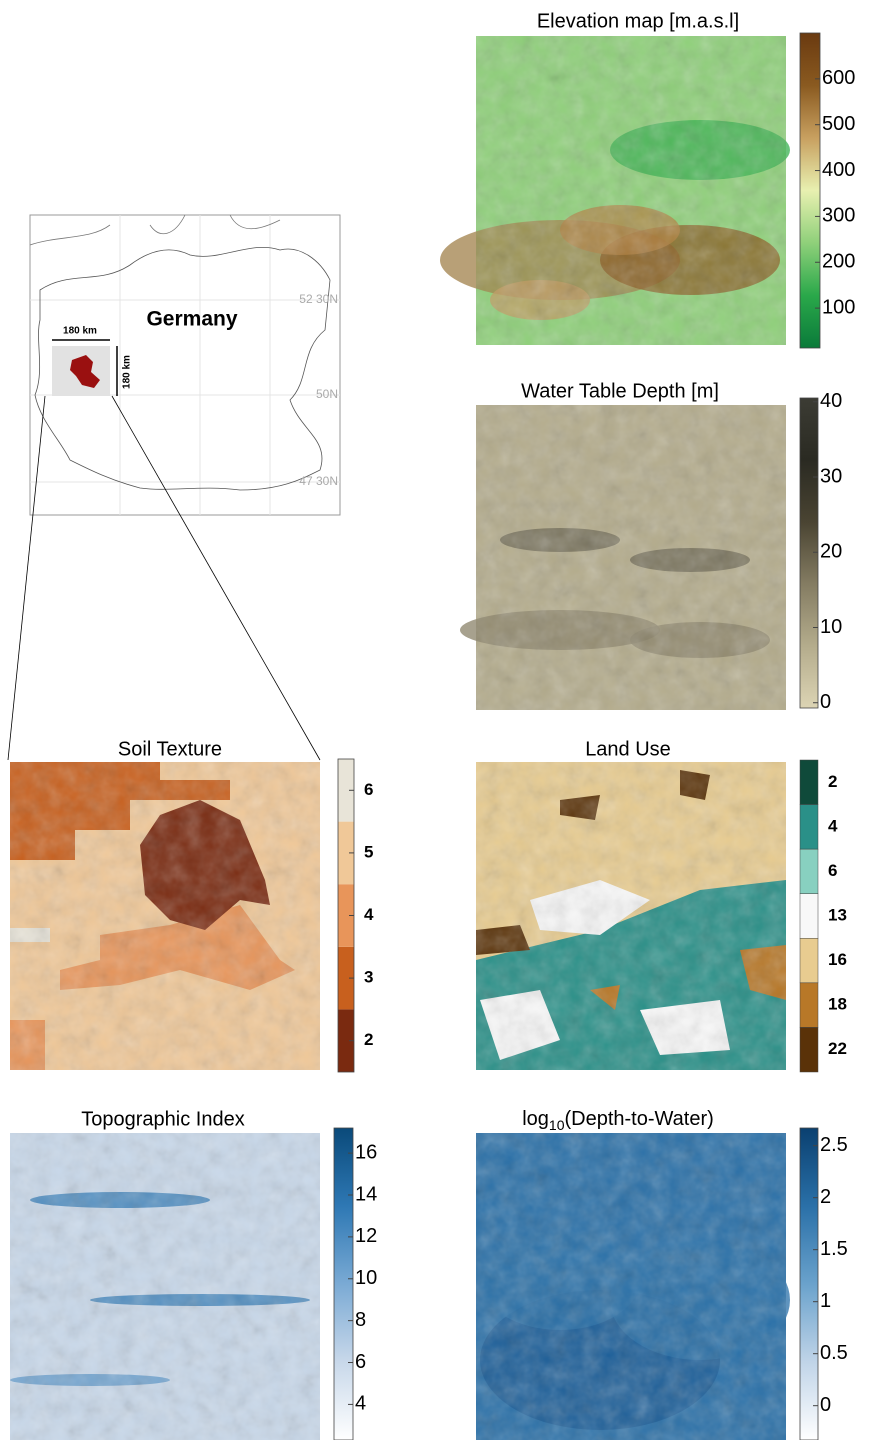 The height and width of the screenshot is (1445, 870). I want to click on map-panel: Water Table Depth [m] 0 10 20 30 40, so click(651, 546).